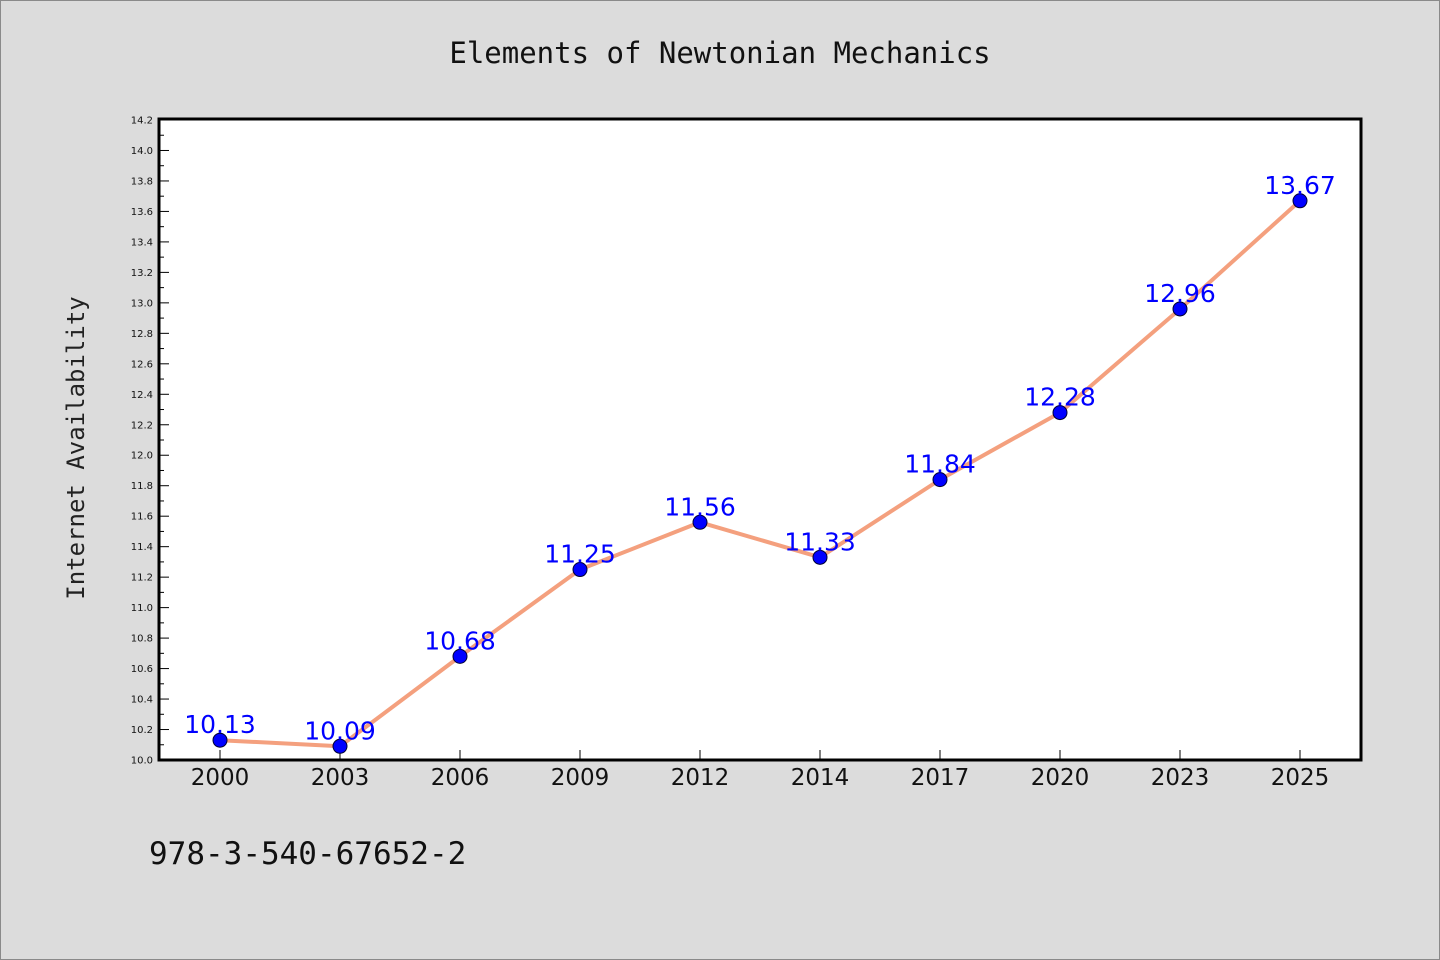  Describe the element at coordinates (142, 242) in the screenshot. I see `y-tick-label: 13.4` at that location.